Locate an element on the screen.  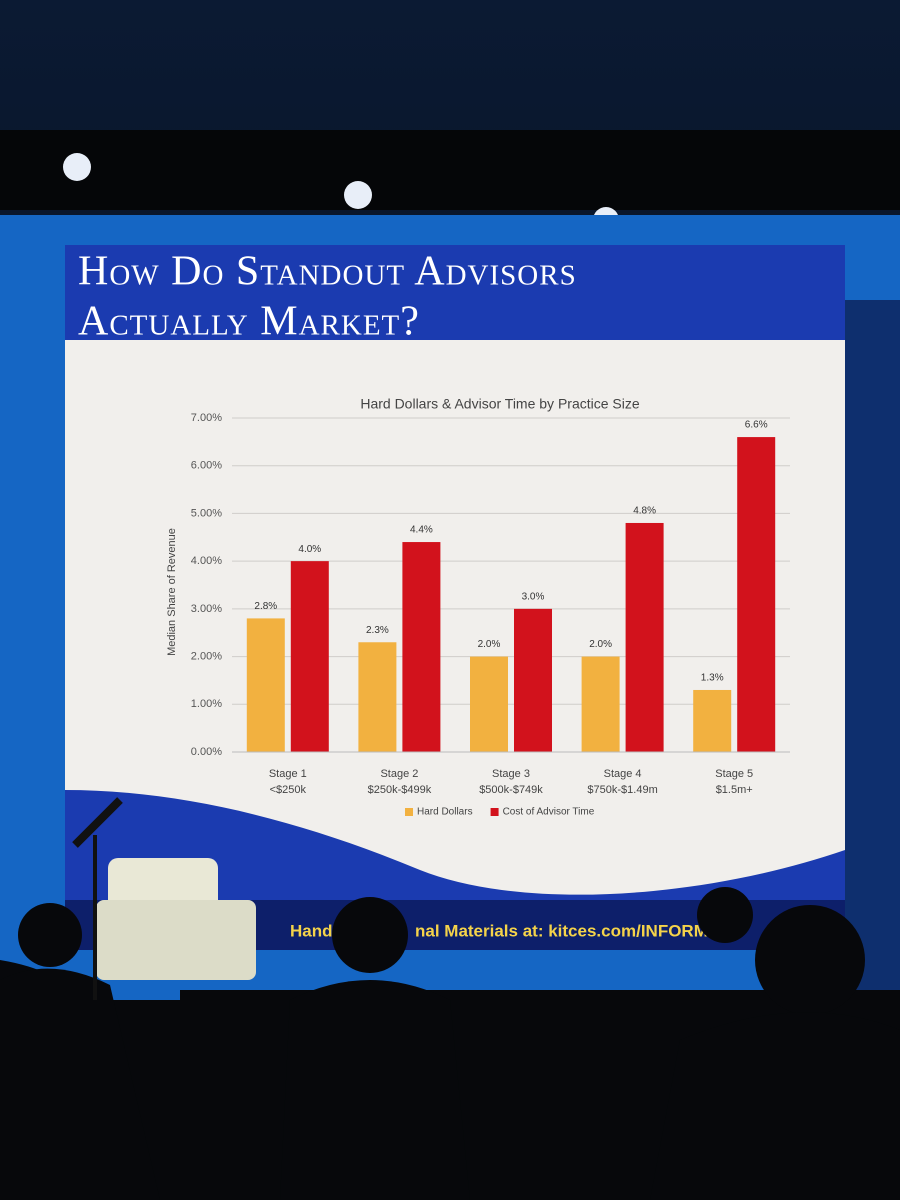
y-tick-label: 6.00% is located at coordinates (206, 466).